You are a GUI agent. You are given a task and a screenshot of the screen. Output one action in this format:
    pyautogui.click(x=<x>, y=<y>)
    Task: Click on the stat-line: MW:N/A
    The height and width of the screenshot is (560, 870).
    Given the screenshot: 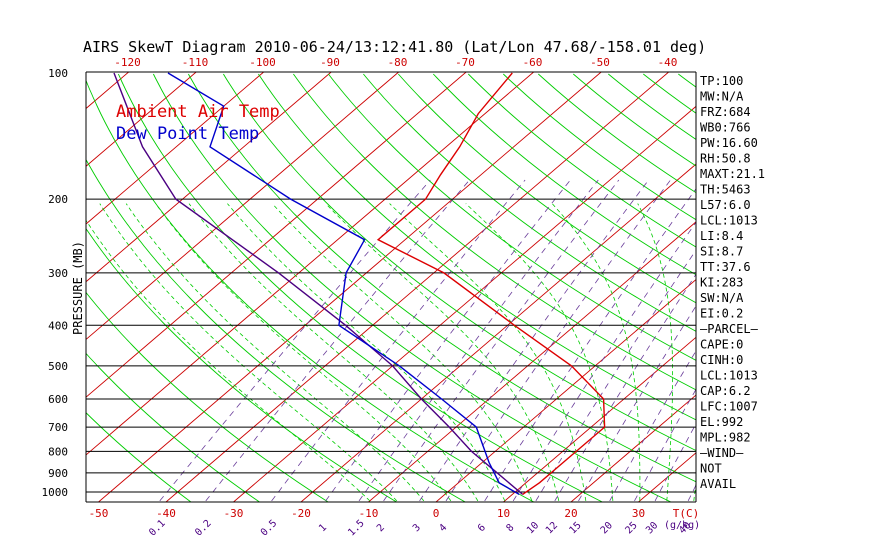 What is the action you would take?
    pyautogui.click(x=722, y=97)
    